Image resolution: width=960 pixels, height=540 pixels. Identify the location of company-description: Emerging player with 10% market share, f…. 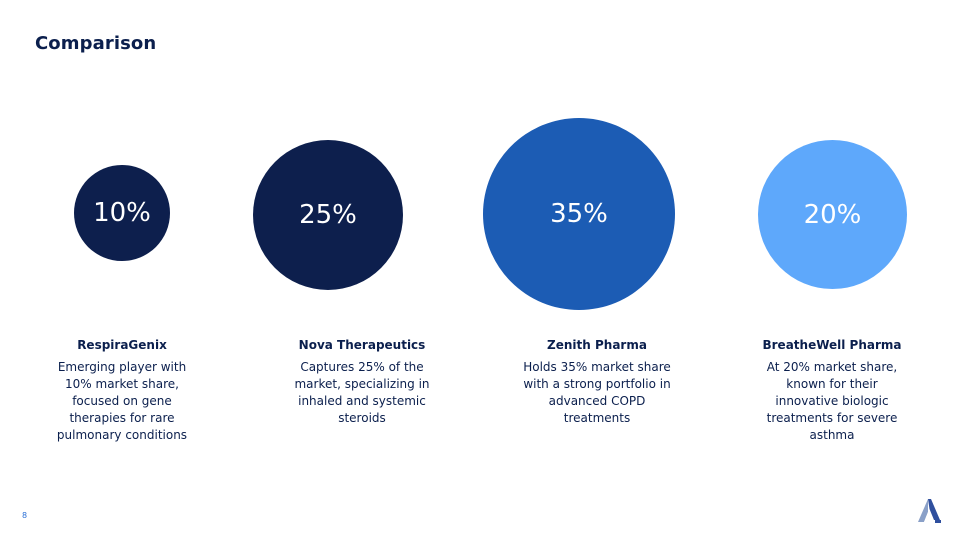
(122, 401).